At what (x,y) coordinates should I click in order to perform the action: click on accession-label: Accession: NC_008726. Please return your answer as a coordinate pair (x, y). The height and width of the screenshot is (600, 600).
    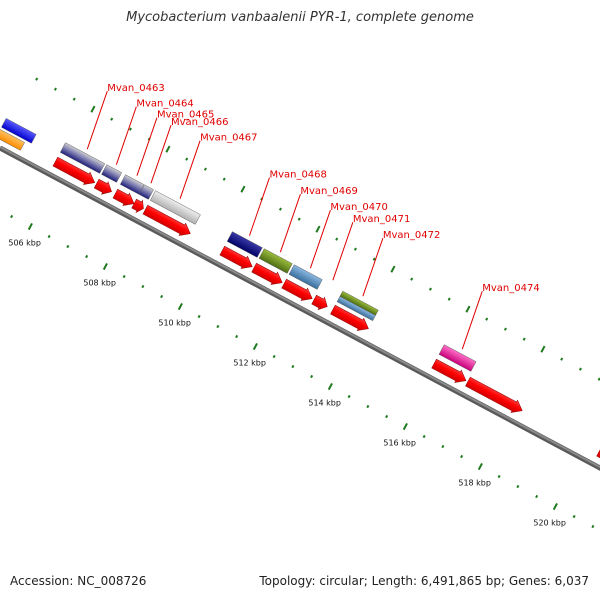
    Looking at the image, I should click on (78, 581).